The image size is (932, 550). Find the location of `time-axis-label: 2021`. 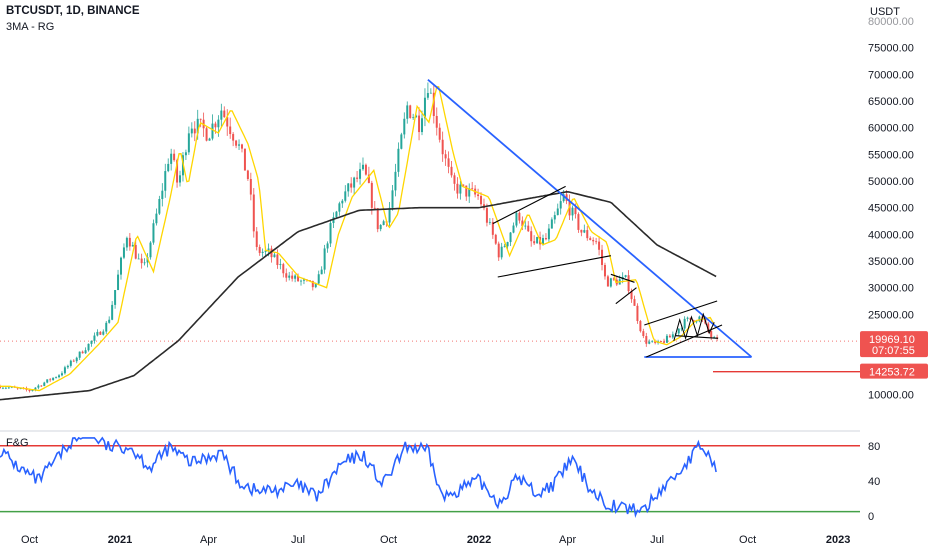

time-axis-label: 2021 is located at coordinates (120, 540).